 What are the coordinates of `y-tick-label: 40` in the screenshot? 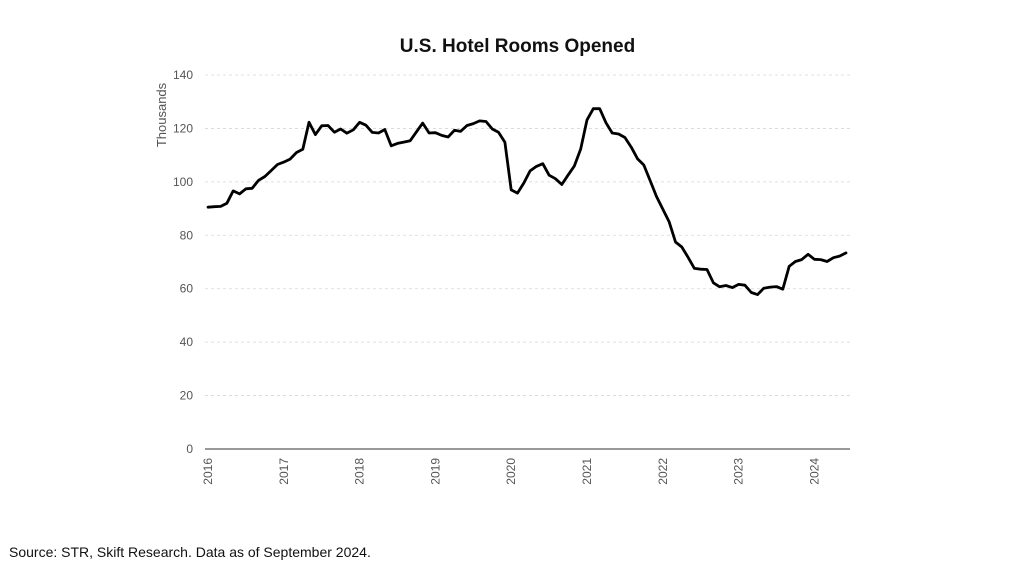 It's located at (187, 342).